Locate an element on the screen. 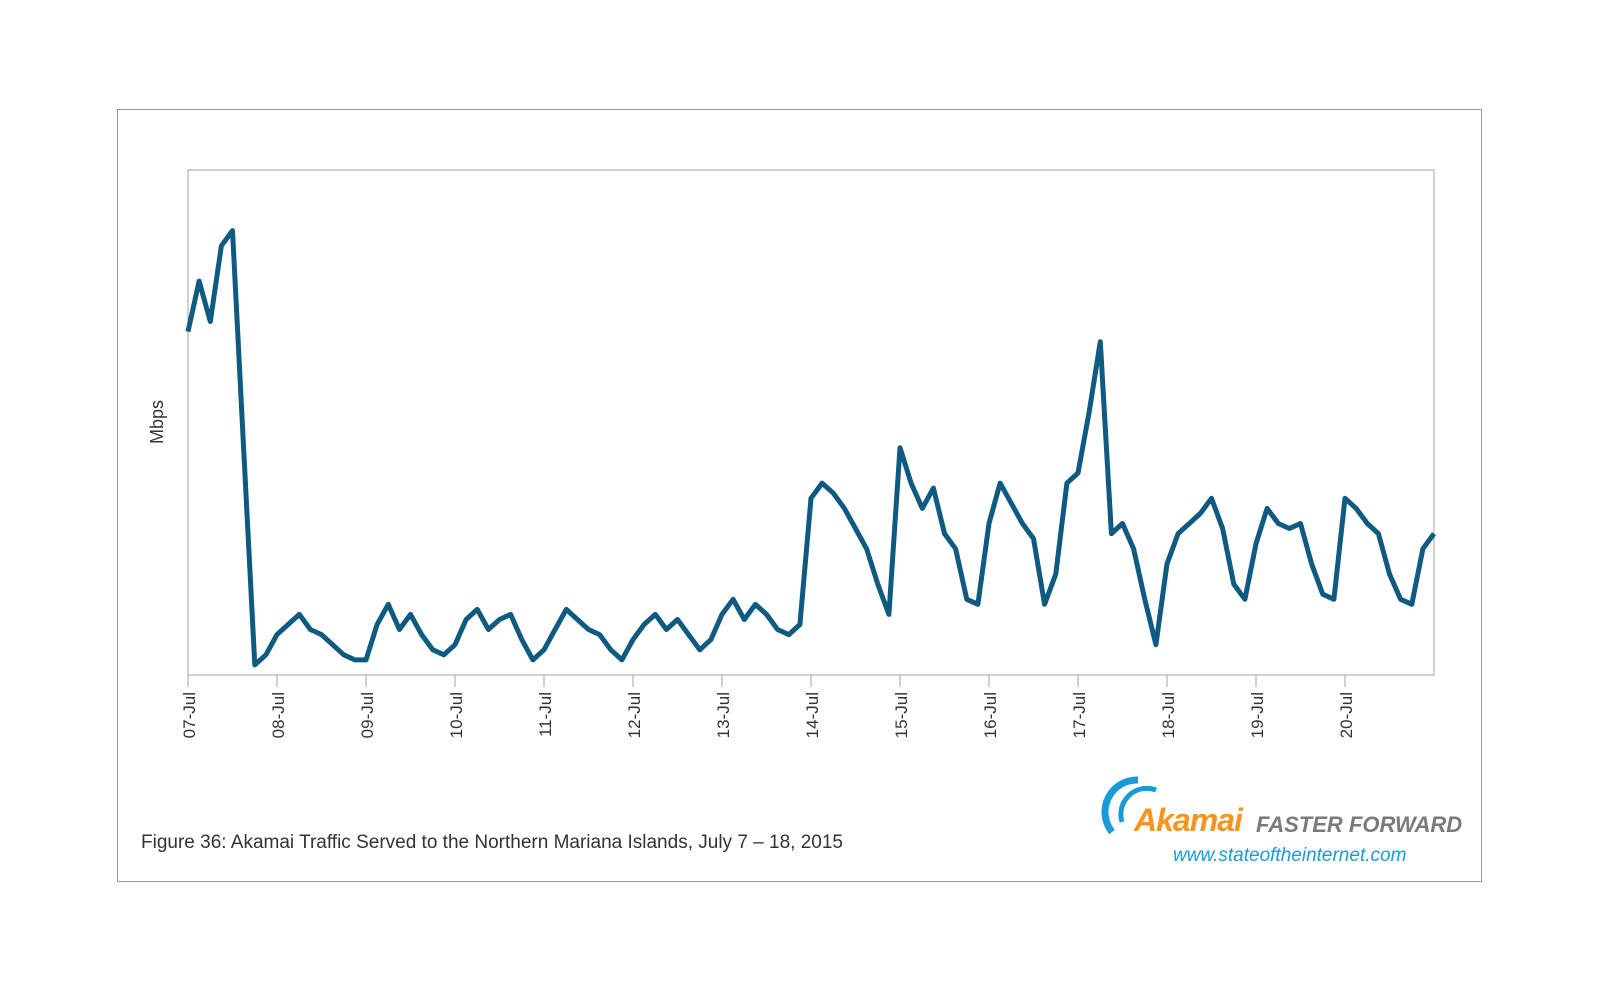  x-tick-label: 12-Jul is located at coordinates (634, 715).